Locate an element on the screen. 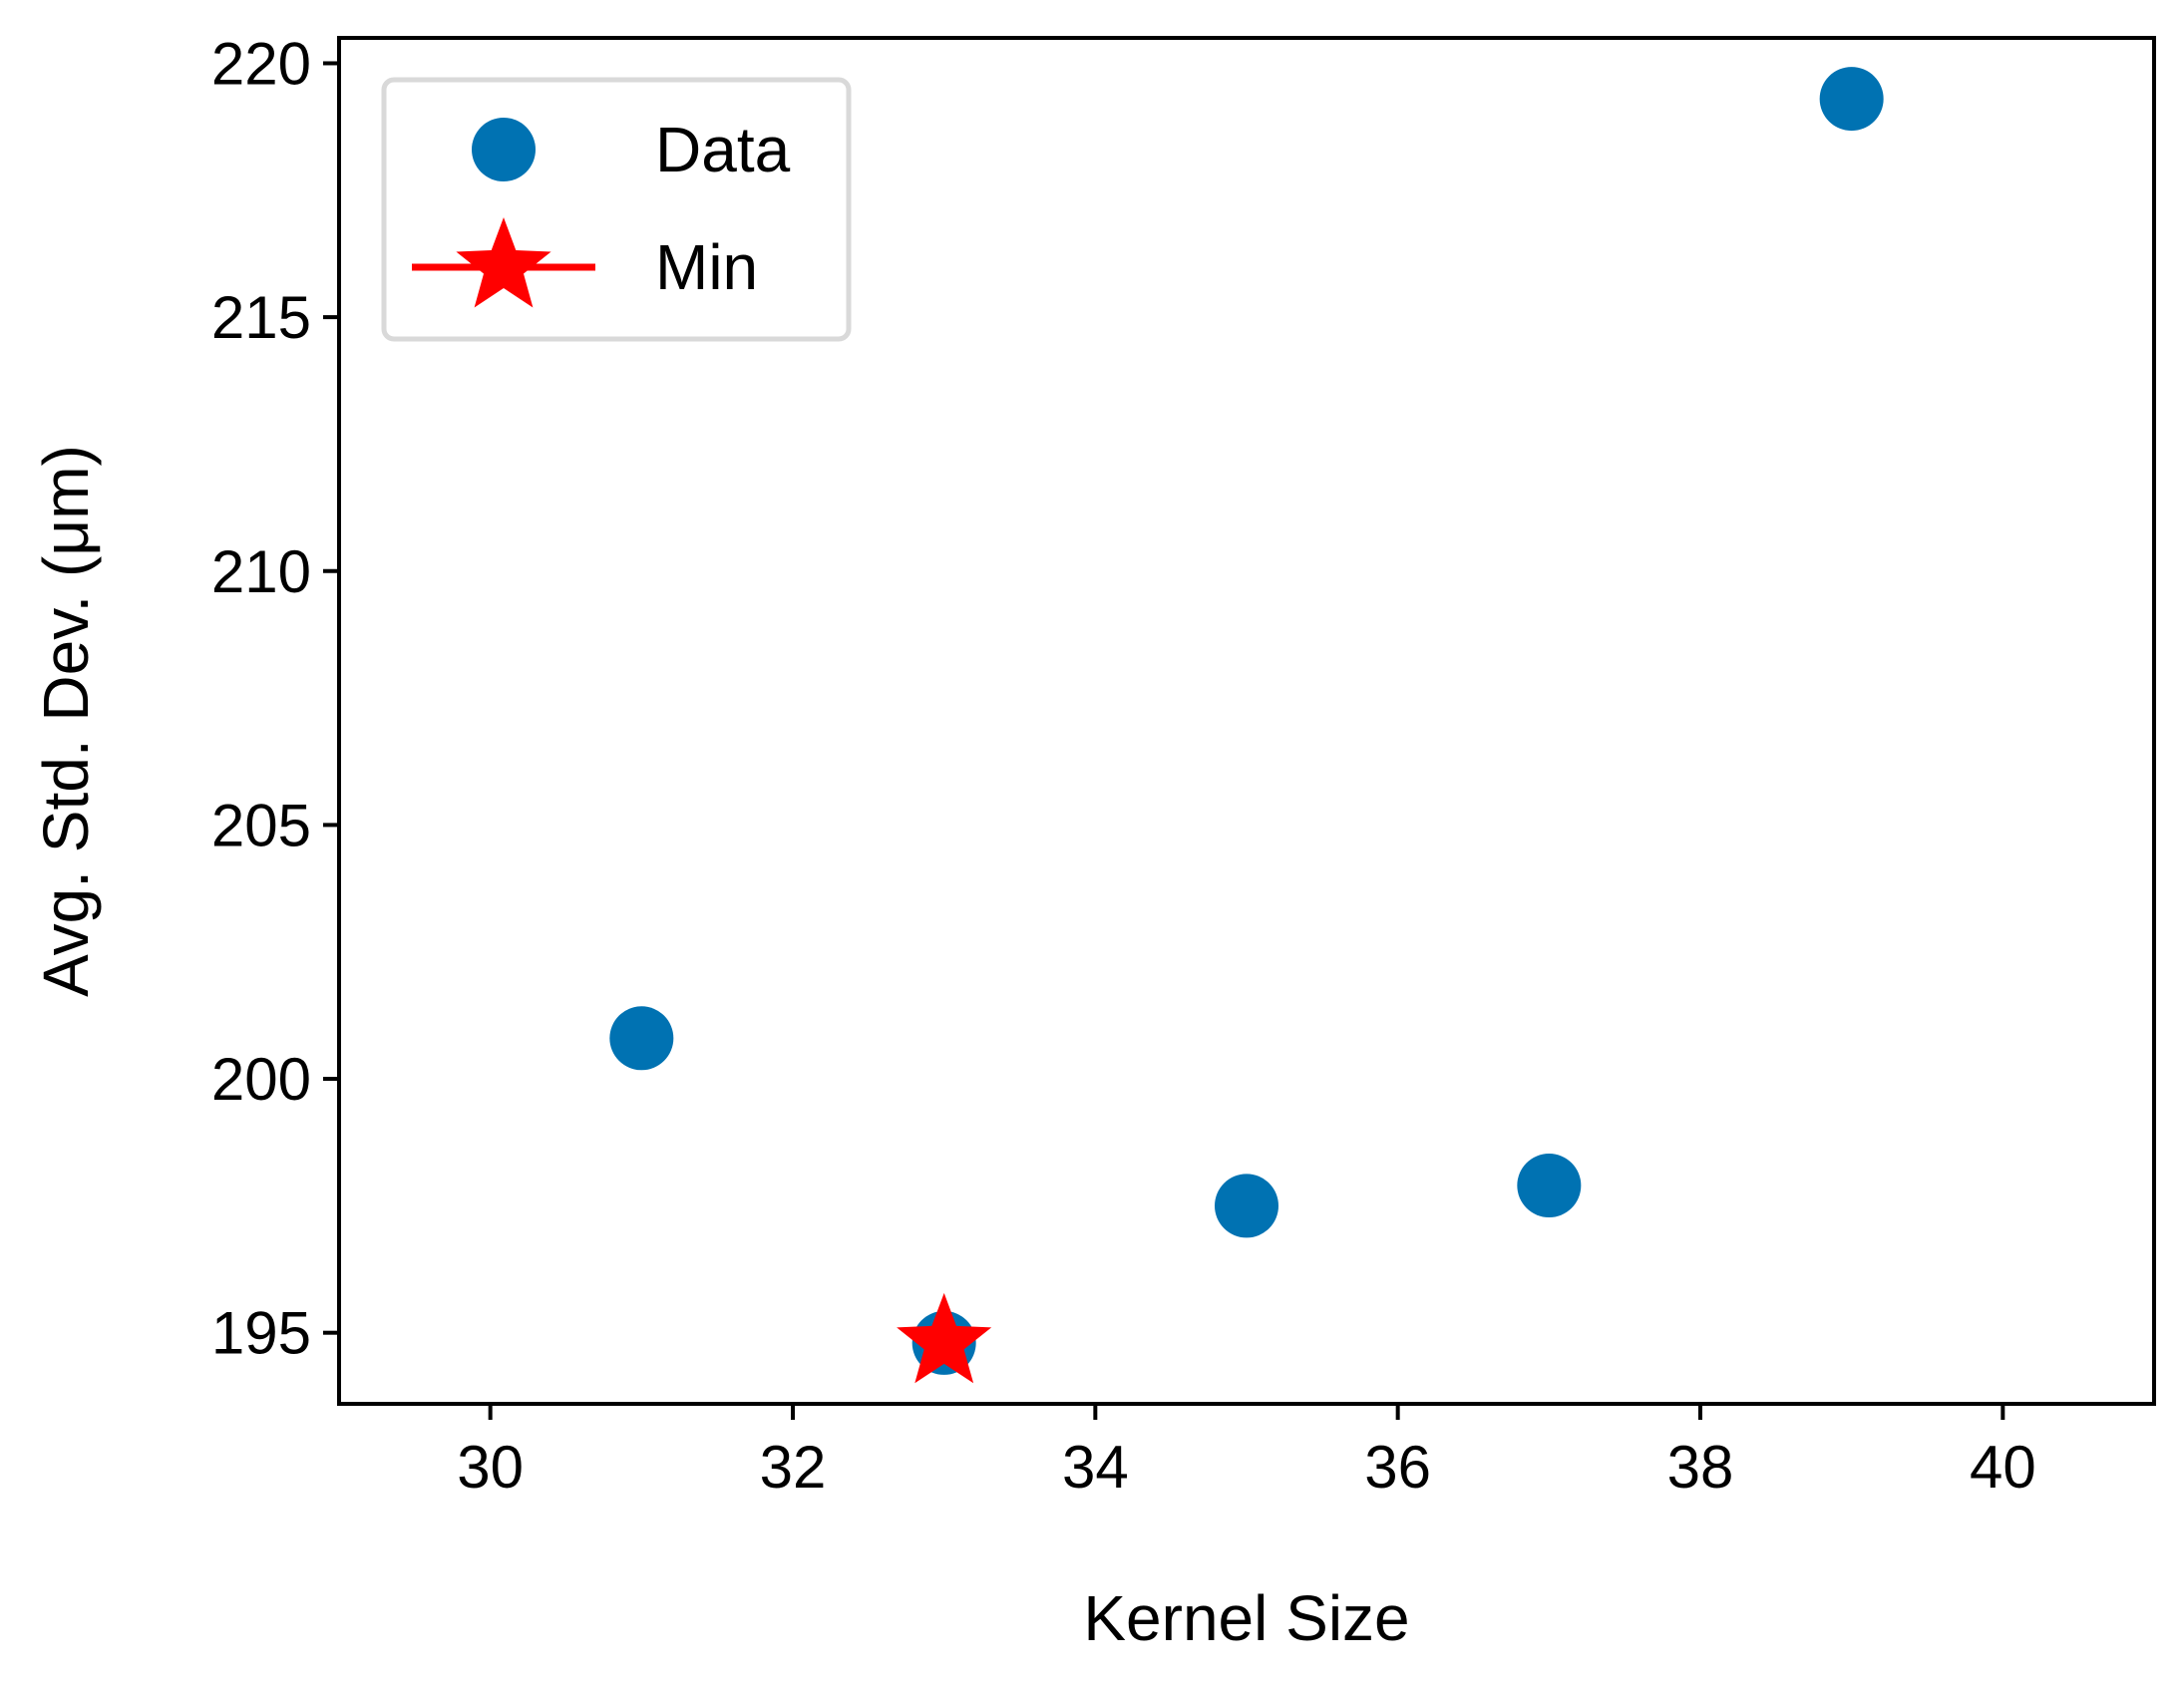  y-axis-label: Avg. Std. Dev. (μm) is located at coordinates (66, 721).